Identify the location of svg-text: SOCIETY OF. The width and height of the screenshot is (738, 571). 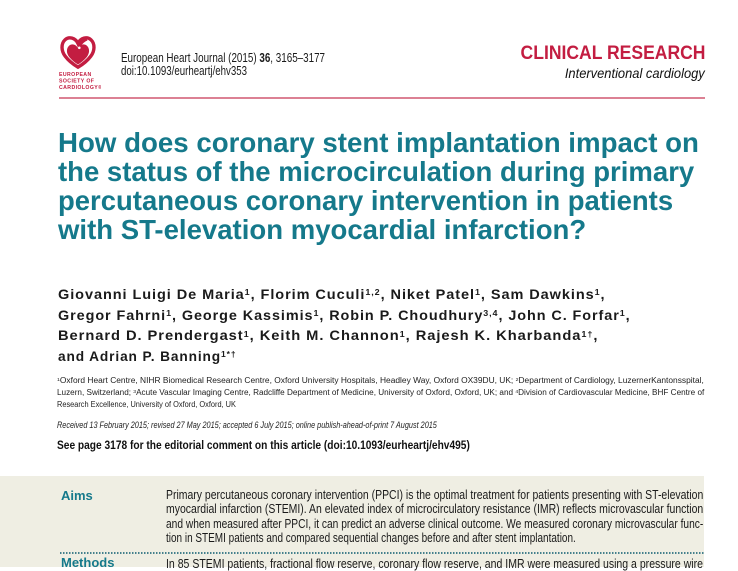
(76, 81).